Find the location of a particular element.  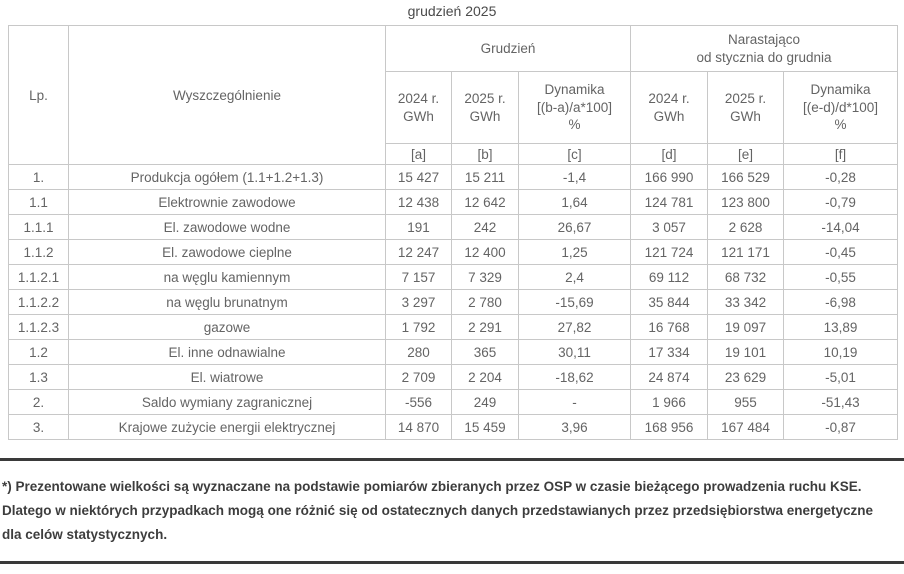

header-letter-a: [a] is located at coordinates (418, 154).